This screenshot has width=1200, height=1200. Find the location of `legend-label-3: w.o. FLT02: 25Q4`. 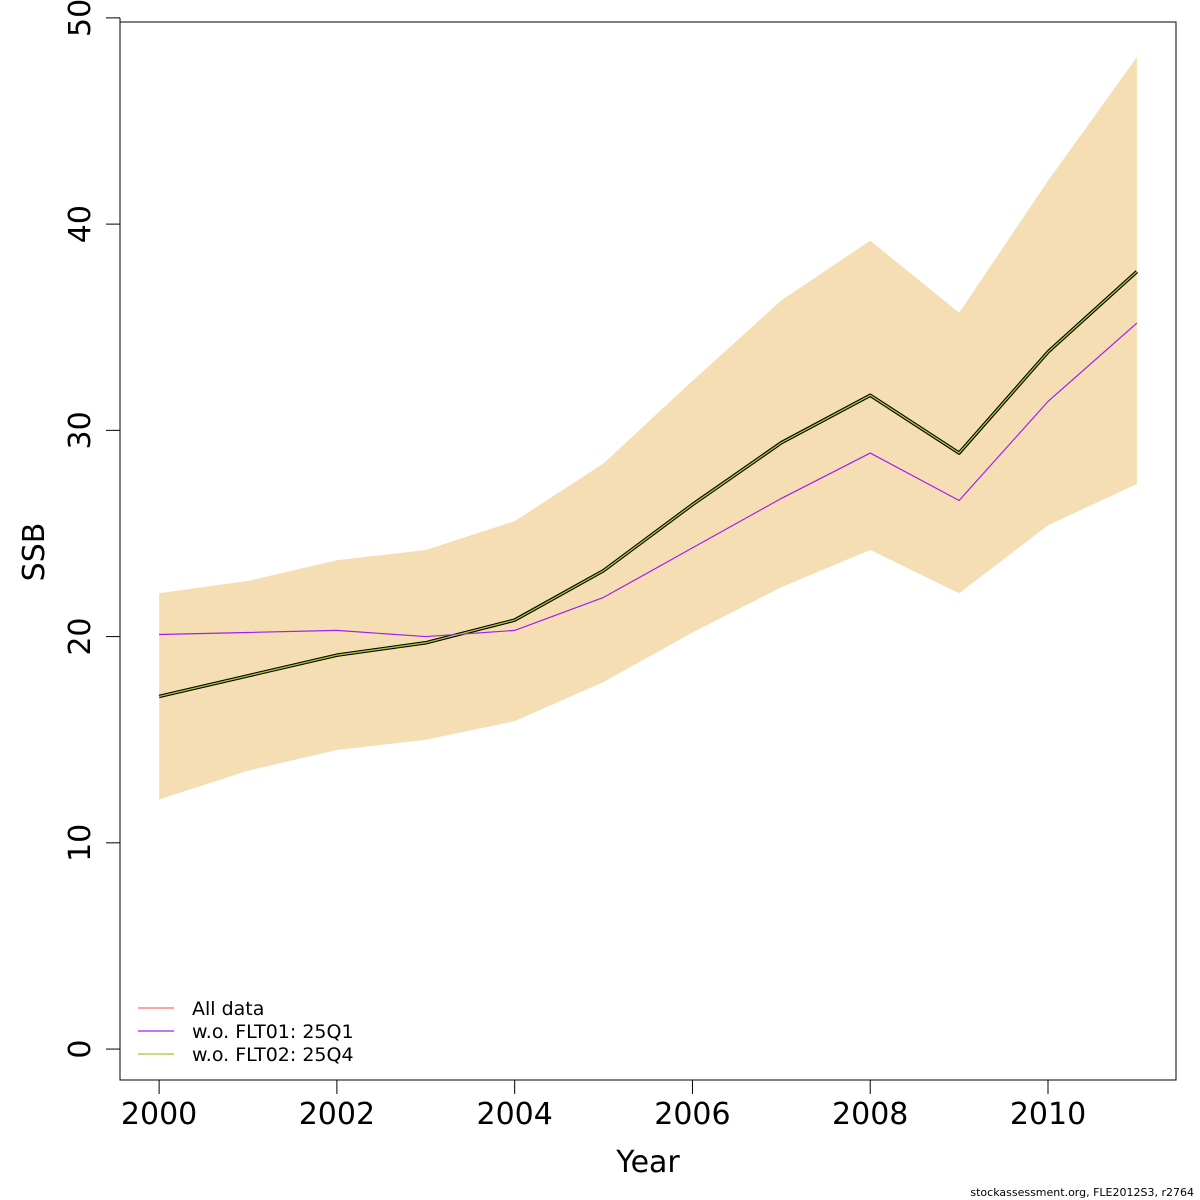

legend-label-3: w.o. FLT02: 25Q4 is located at coordinates (273, 1055).